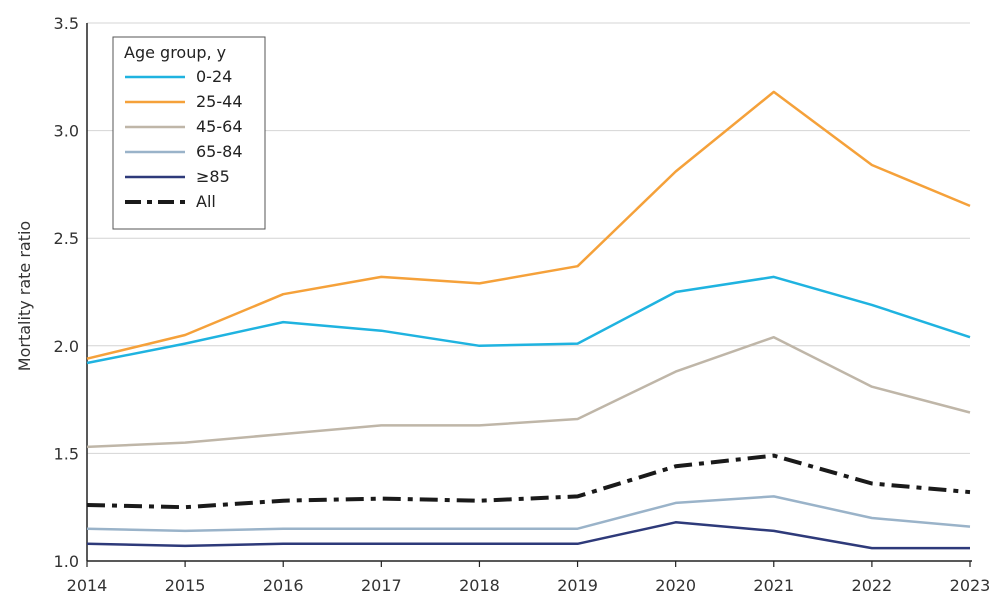  What do you see at coordinates (66, 292) in the screenshot?
I see `y-tick-labels: 1.0 1.5 2.0 2.5 3.0 3.5` at bounding box center [66, 292].